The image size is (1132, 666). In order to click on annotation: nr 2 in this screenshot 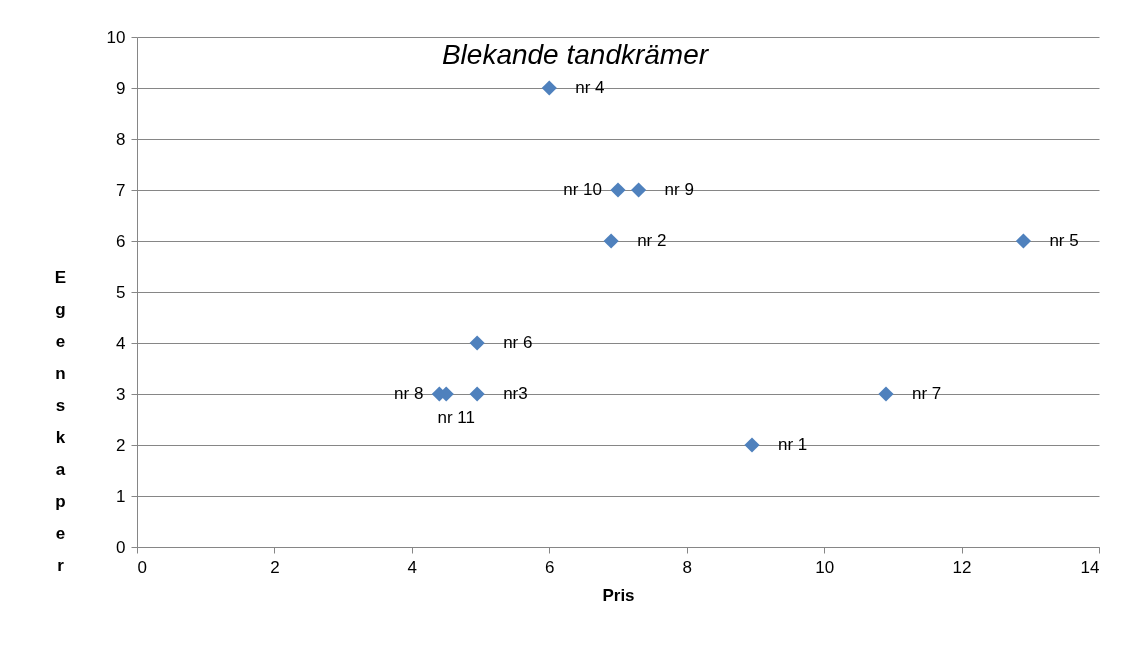, I will do `click(652, 240)`.